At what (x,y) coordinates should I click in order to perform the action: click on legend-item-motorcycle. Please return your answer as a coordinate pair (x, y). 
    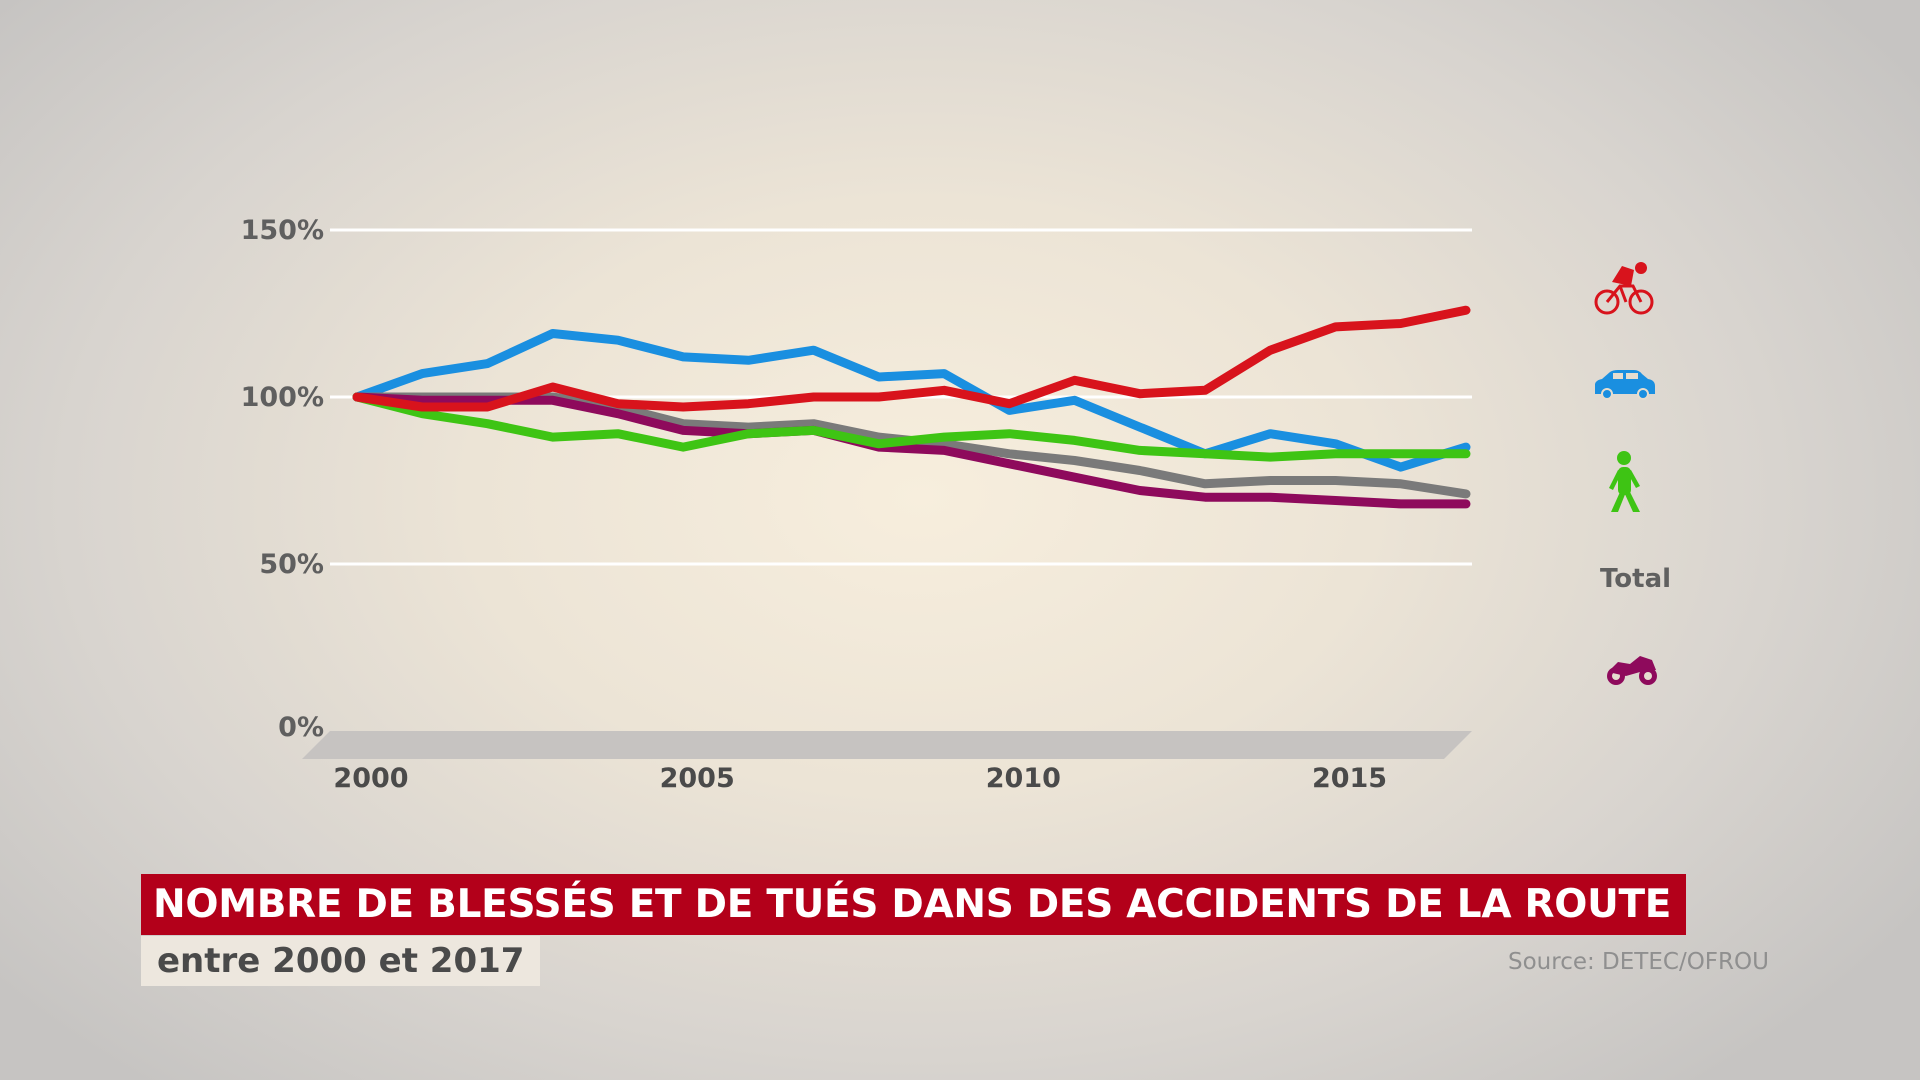
    Looking at the image, I should click on (1632, 670).